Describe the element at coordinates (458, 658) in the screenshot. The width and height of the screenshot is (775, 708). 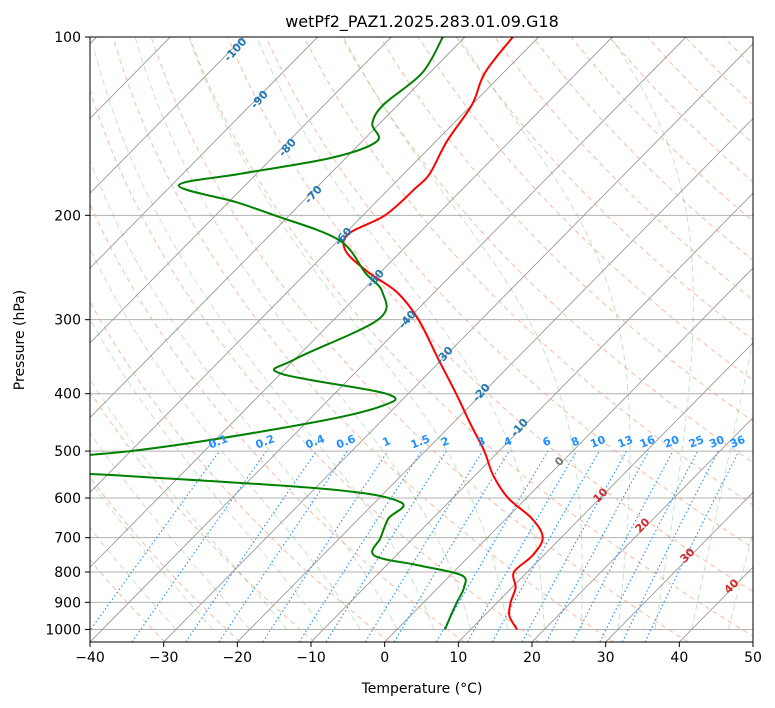
I see `x-tick-label: 10` at that location.